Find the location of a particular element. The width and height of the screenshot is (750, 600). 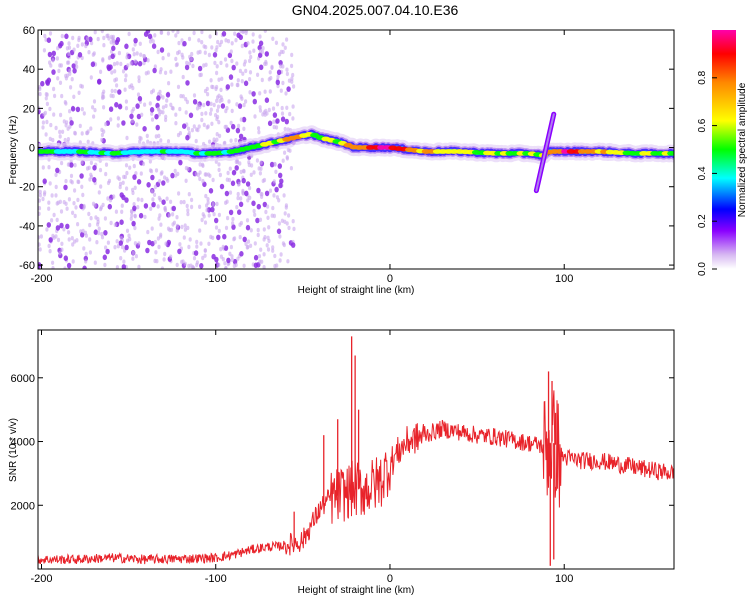

snr-x-axis-label: Height of straight line (km) is located at coordinates (356, 590).